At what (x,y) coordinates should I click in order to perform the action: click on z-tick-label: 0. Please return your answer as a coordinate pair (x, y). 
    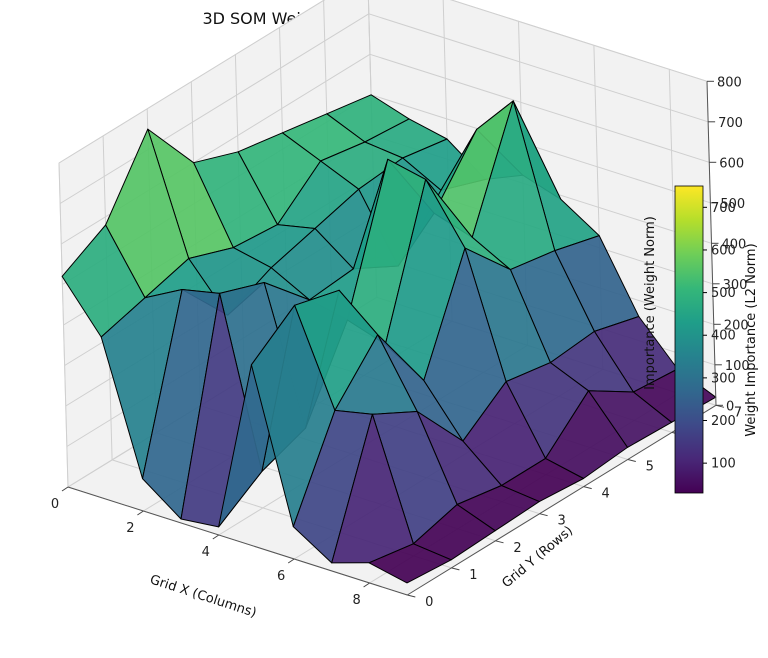
    Looking at the image, I should click on (730, 406).